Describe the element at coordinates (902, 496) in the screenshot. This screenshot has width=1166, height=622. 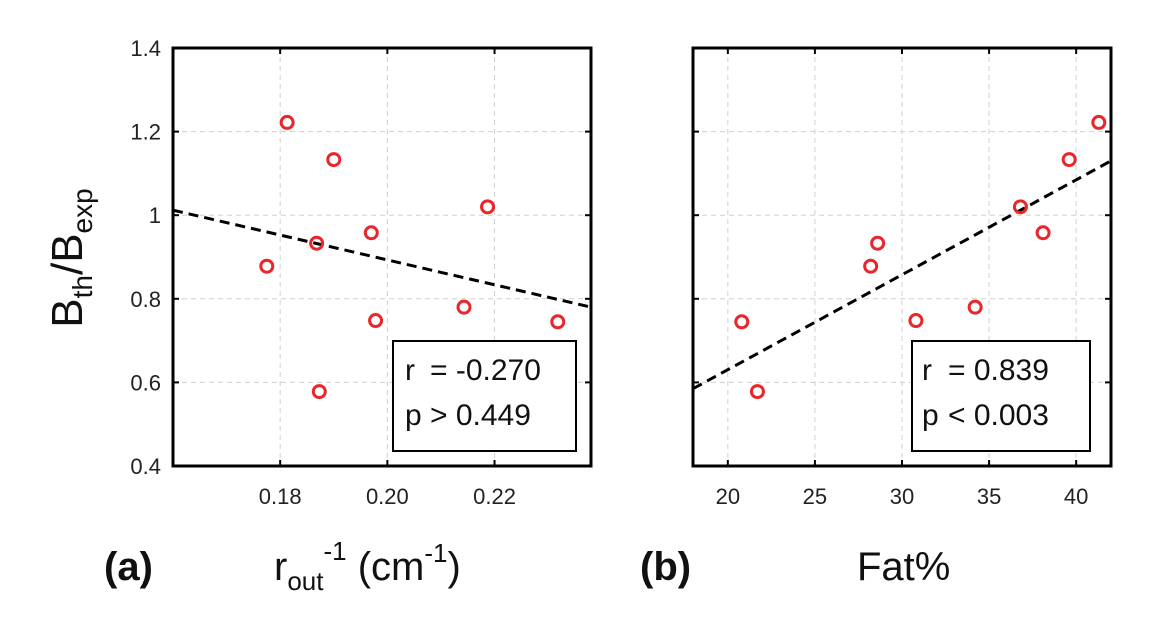
I see `x-tick-label: 30` at that location.